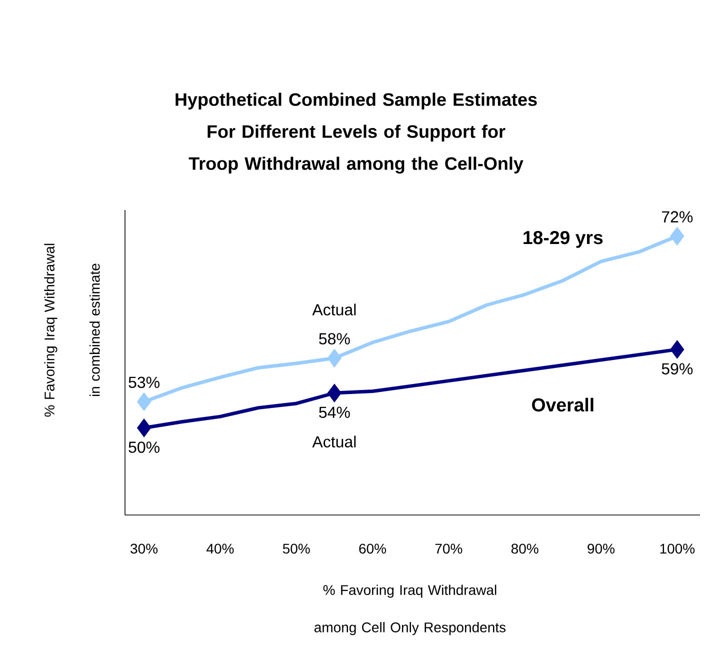  What do you see at coordinates (220, 549) in the screenshot?
I see `x-tick-label: 40%` at bounding box center [220, 549].